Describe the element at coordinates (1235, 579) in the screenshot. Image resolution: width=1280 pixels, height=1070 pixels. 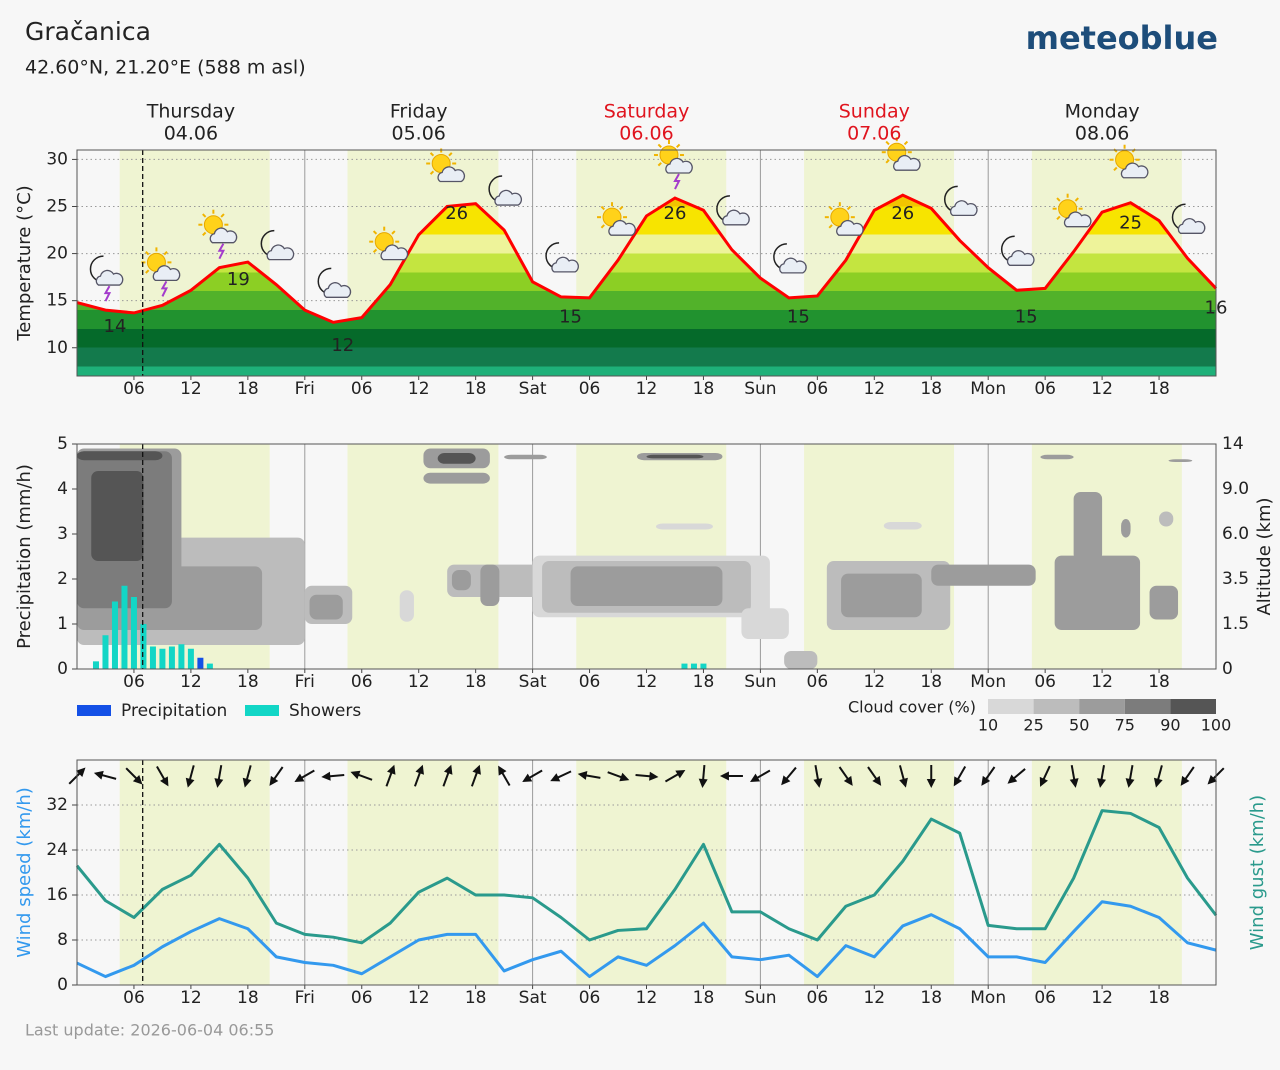
I see `y2-tick-label: 3.5` at that location.